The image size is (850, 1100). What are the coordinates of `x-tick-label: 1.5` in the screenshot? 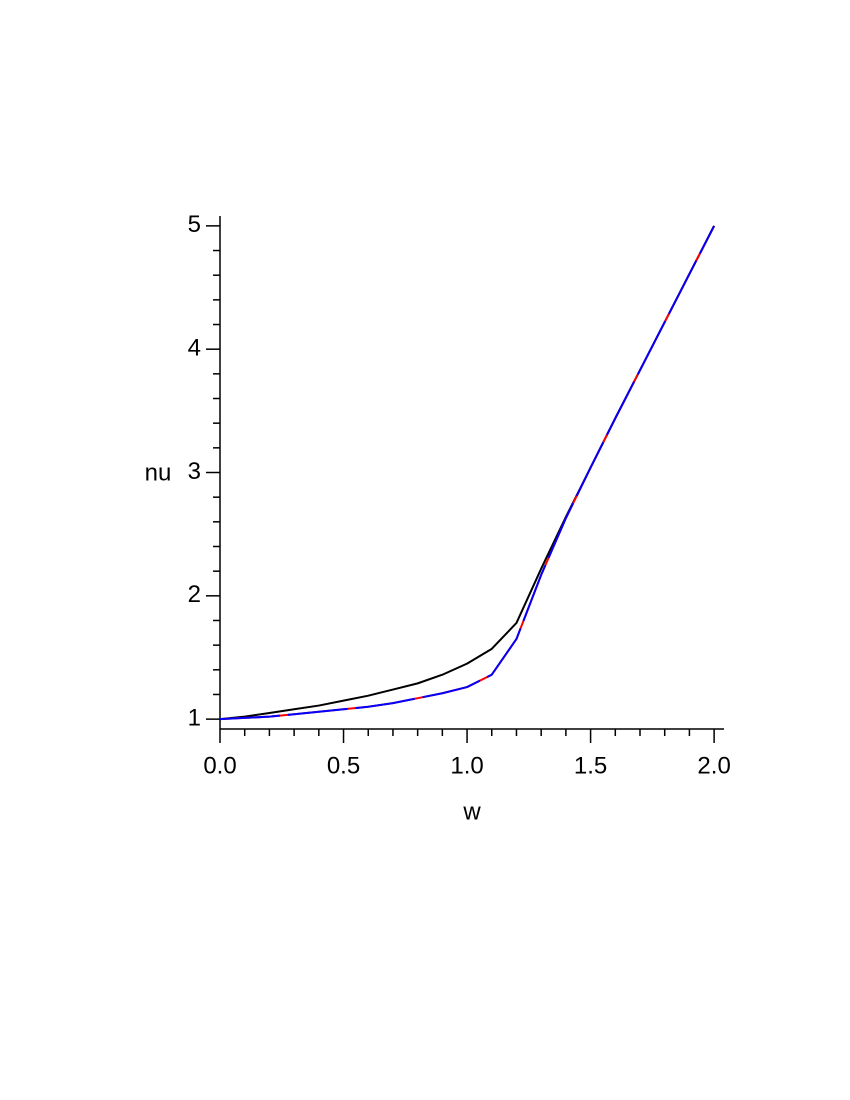 It's located at (590, 765).